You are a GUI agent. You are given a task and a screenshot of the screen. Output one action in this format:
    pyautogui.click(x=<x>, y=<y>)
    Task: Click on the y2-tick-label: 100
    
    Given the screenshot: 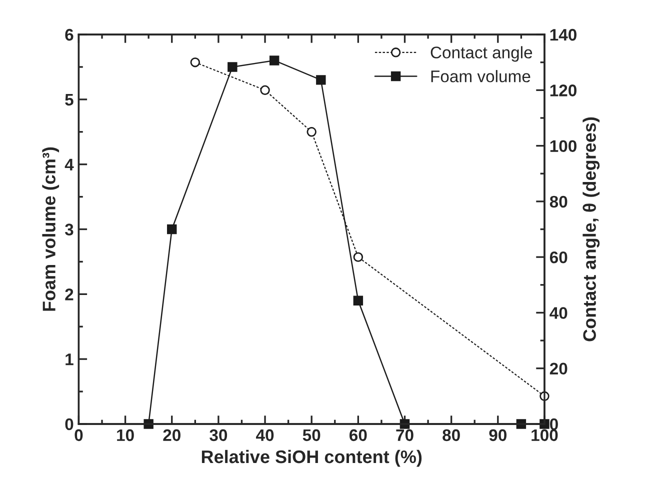 What is the action you would take?
    pyautogui.click(x=563, y=146)
    